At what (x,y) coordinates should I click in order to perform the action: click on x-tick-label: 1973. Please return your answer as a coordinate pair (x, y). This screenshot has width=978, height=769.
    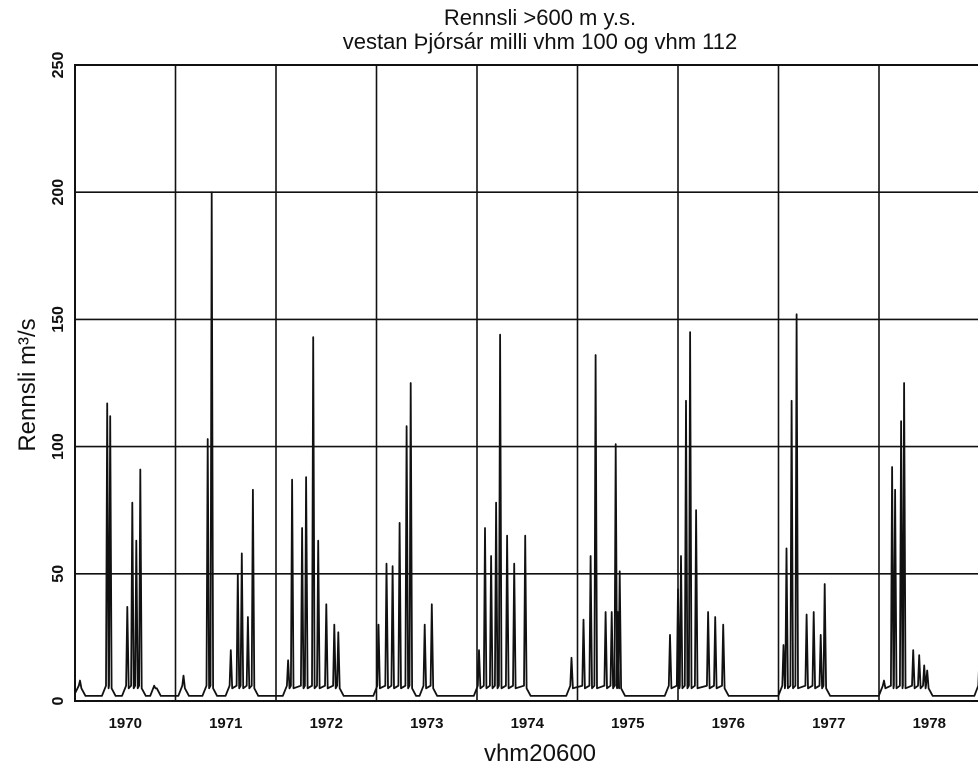
    Looking at the image, I should click on (426, 723).